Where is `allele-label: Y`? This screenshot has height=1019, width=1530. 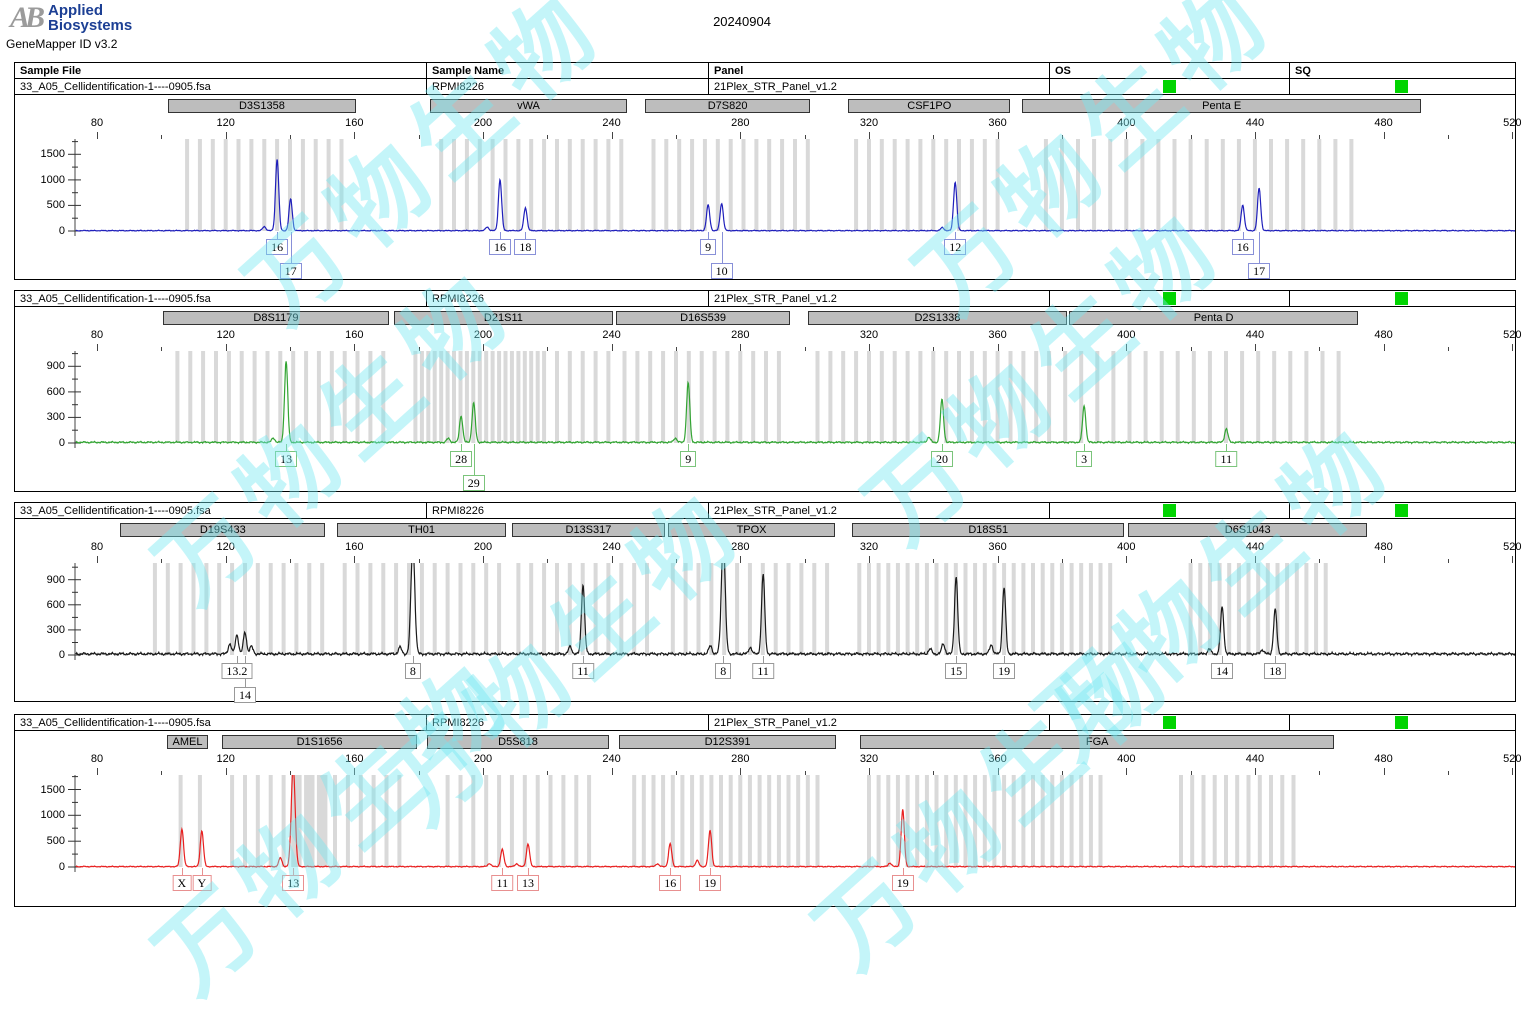
allele-label: Y is located at coordinates (202, 883).